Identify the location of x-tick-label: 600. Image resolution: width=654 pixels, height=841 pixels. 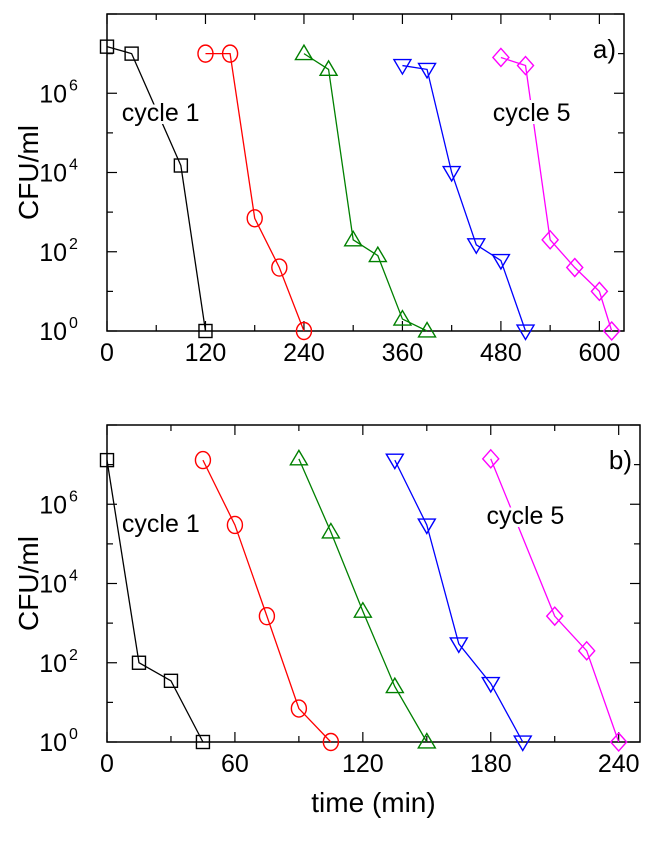
(600, 353).